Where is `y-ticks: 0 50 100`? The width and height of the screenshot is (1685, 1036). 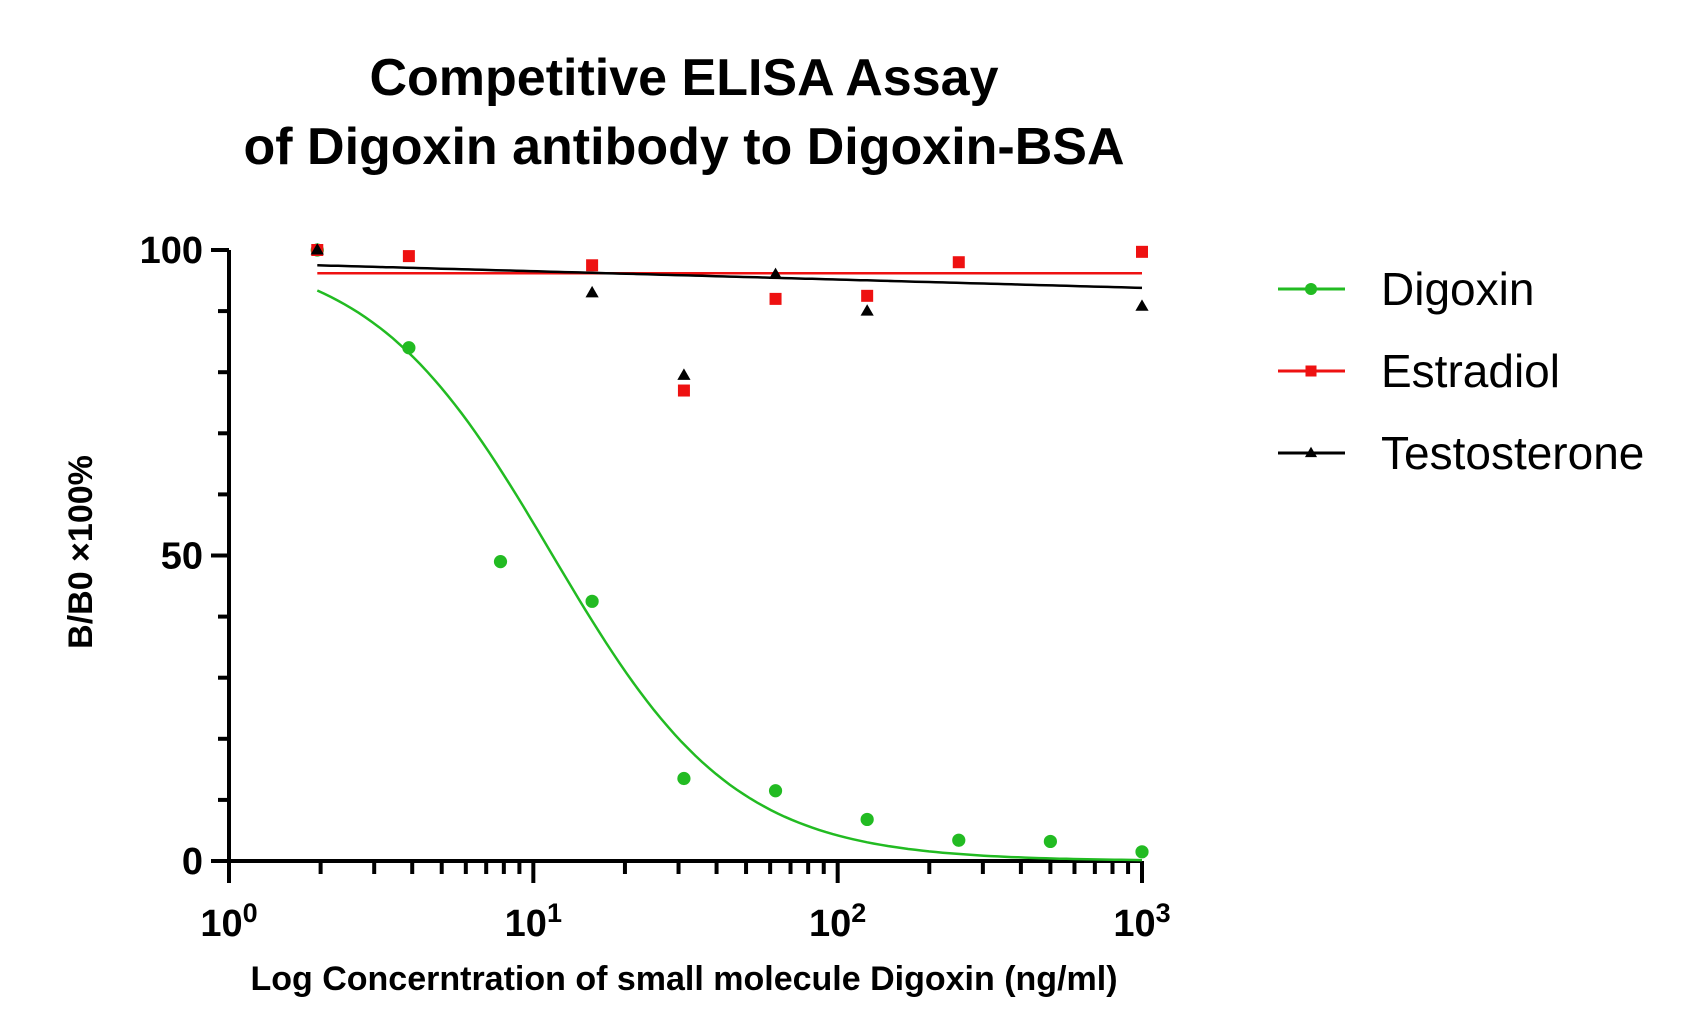 y-ticks: 0 50 100 is located at coordinates (184, 556).